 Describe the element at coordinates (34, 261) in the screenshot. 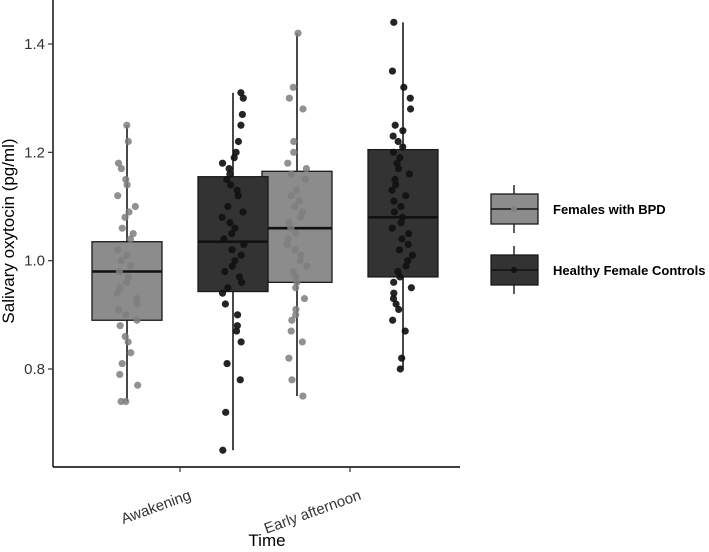

I see `y-tick-label: 1.0` at that location.